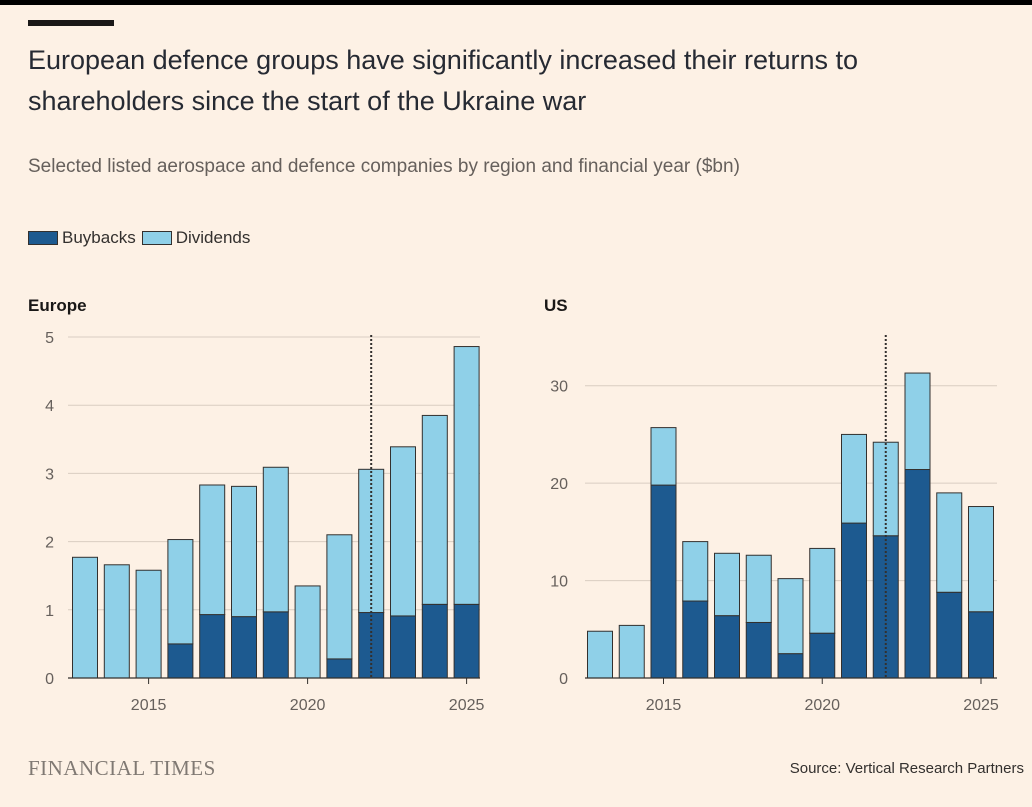  I want to click on legend-label-buybacks: Buybacks, so click(99, 237).